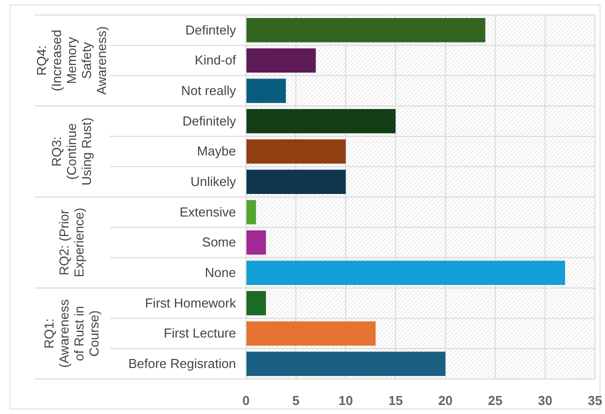 This screenshot has height=414, width=605. What do you see at coordinates (182, 363) in the screenshot?
I see `y-tick-label: Before Regisration` at bounding box center [182, 363].